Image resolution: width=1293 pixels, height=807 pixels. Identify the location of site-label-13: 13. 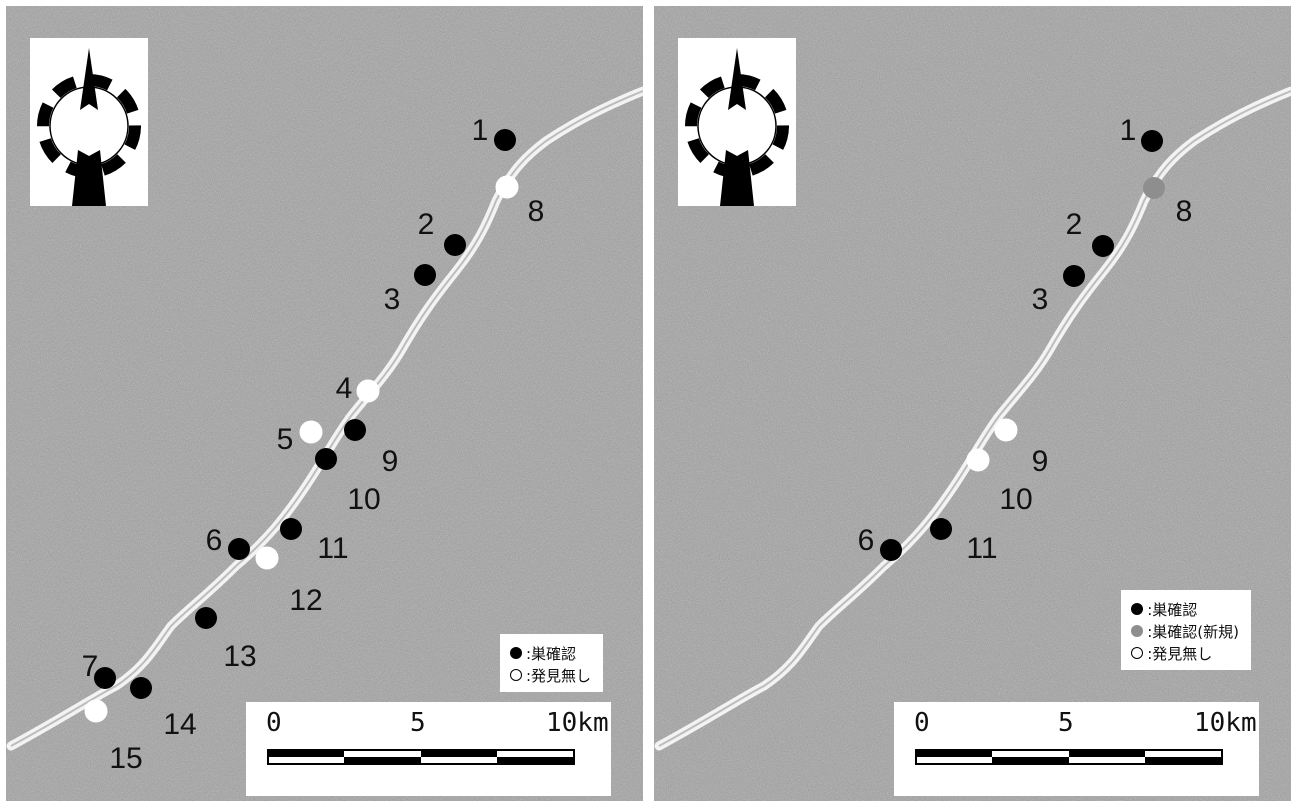
(239, 656).